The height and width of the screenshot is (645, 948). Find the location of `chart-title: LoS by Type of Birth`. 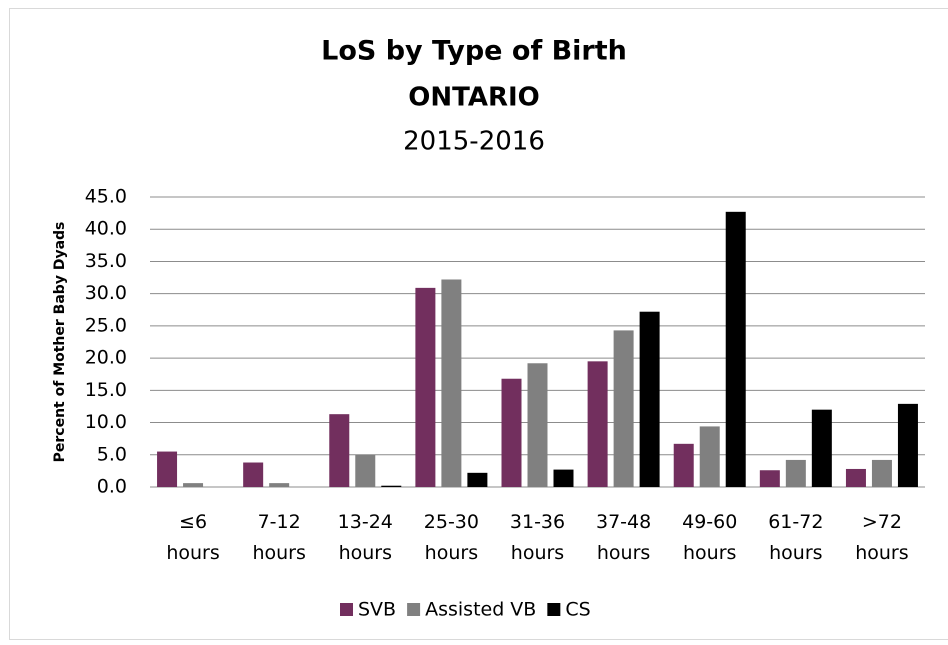

chart-title: LoS by Type of Birth is located at coordinates (474, 51).